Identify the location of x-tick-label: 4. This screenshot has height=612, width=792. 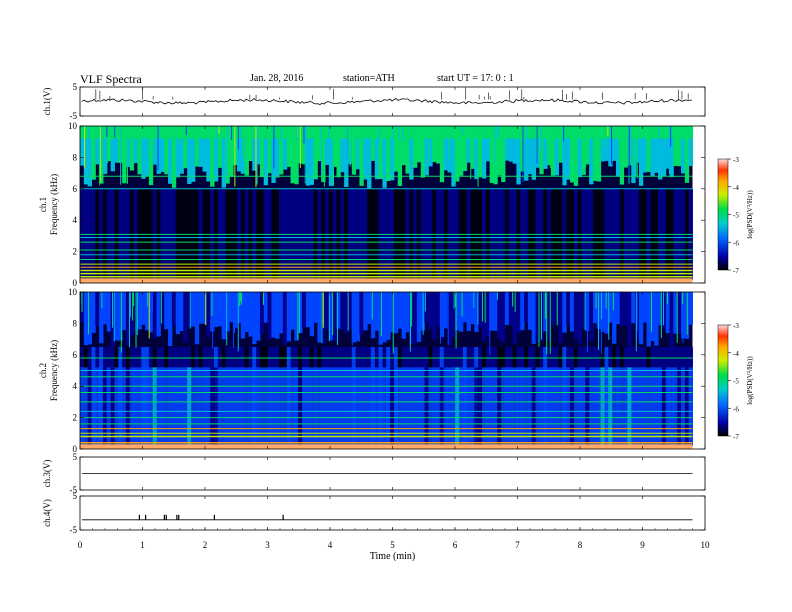
(330, 545).